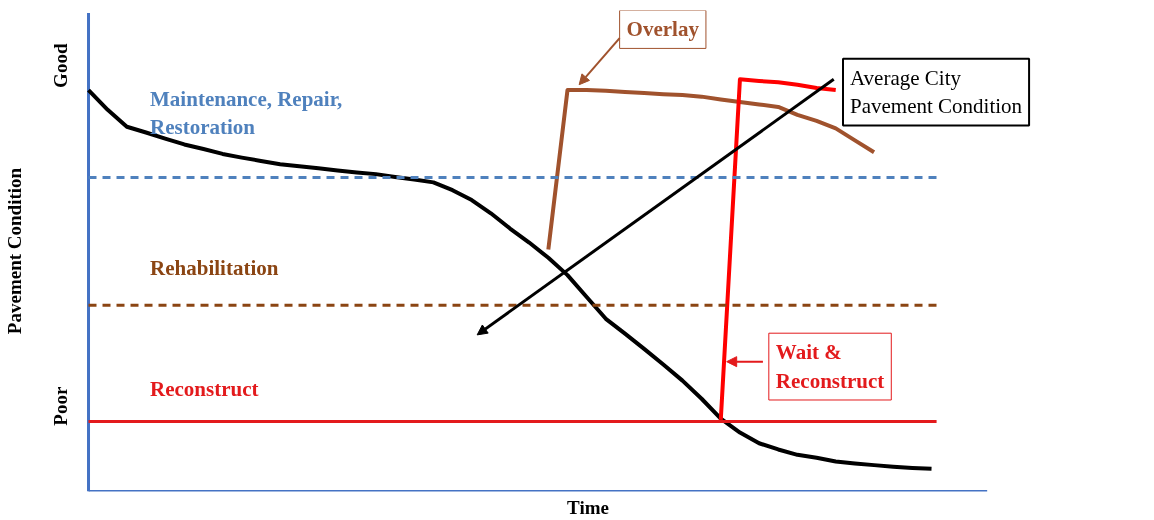  What do you see at coordinates (588, 507) in the screenshot?
I see `x-axis-title: Time` at bounding box center [588, 507].